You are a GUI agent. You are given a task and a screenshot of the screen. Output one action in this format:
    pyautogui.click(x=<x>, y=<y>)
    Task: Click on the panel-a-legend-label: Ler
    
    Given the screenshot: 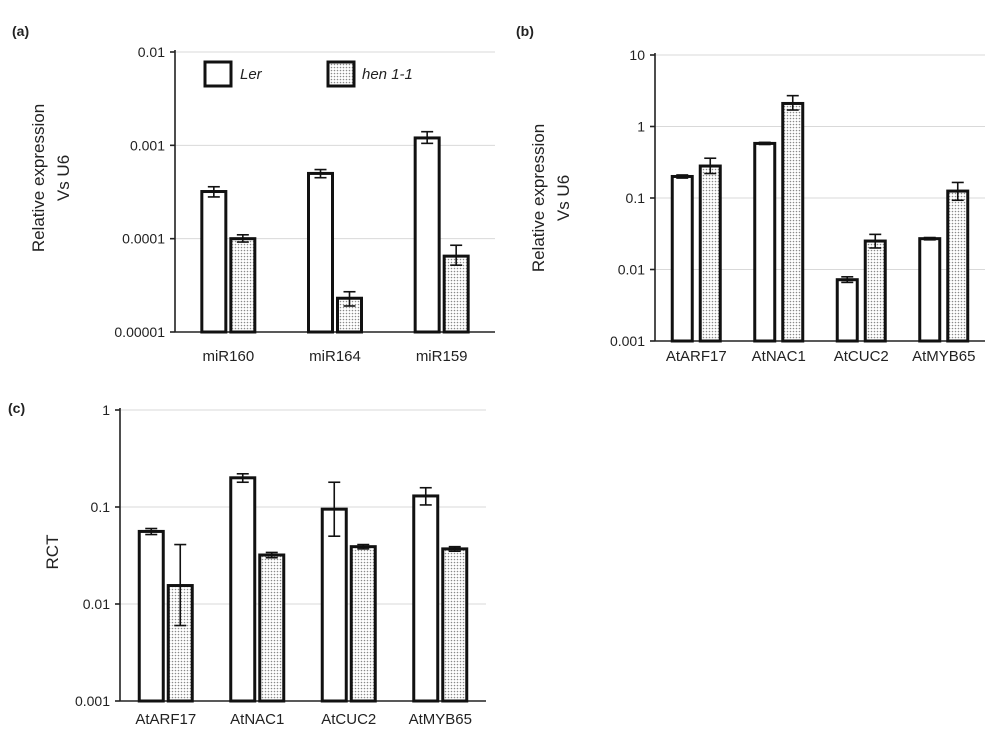 What is the action you would take?
    pyautogui.click(x=251, y=74)
    